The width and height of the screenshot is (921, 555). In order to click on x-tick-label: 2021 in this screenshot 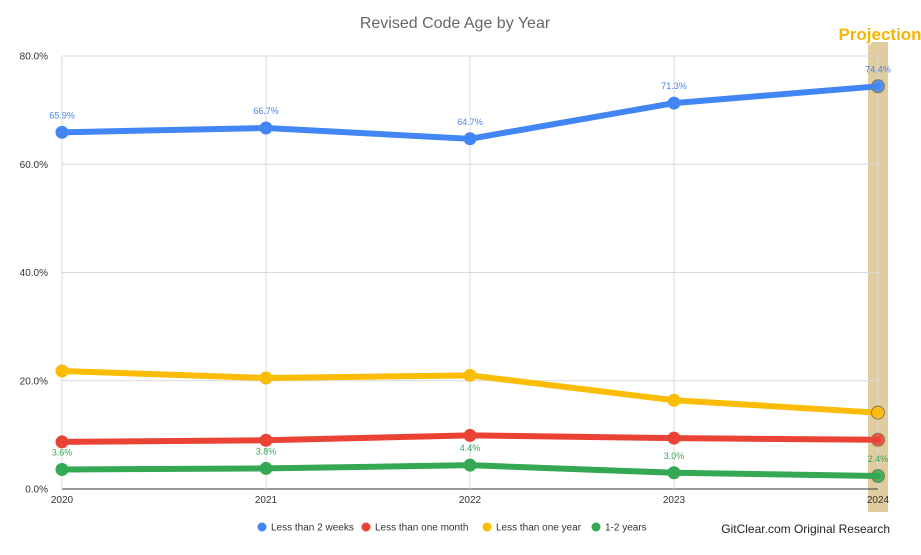, I will do `click(266, 500)`.